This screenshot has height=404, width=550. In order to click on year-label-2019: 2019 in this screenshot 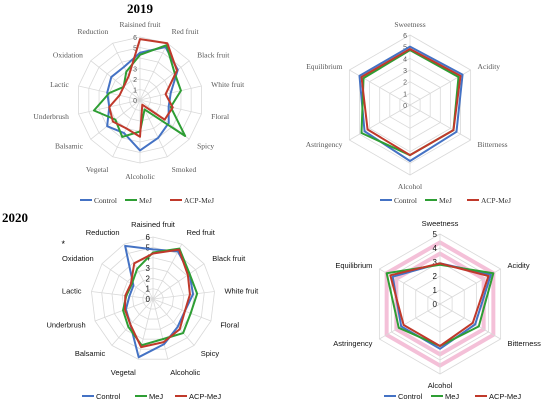, I will do `click(140, 8)`.